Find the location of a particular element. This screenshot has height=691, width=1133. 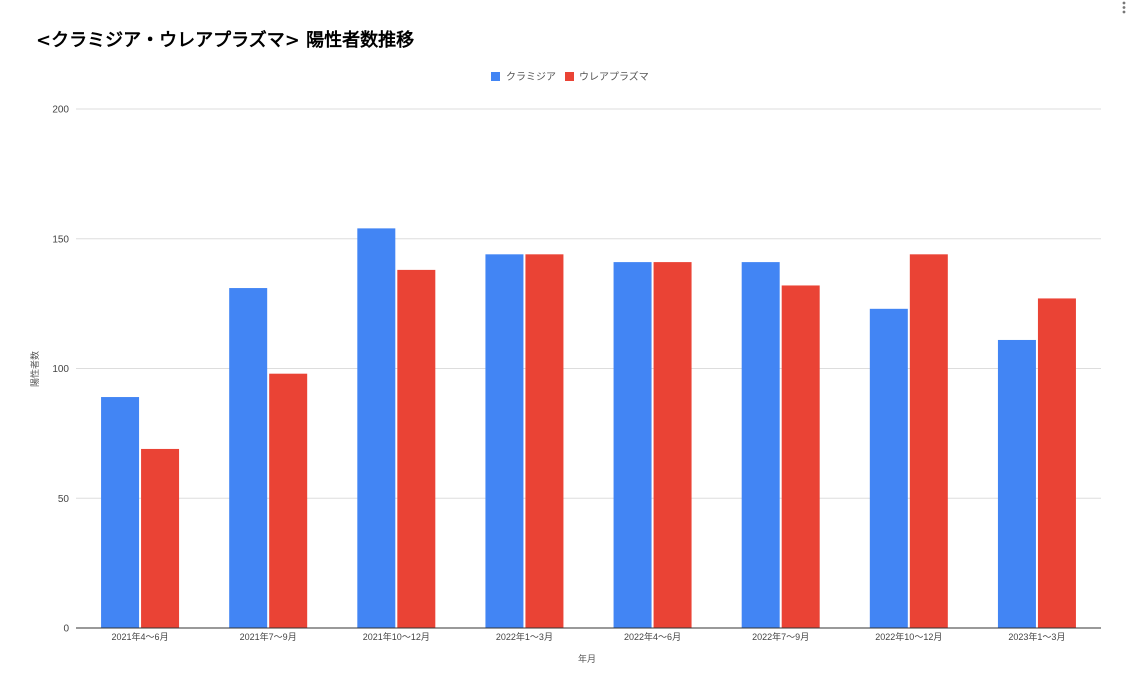

x-tick-label: 2022年7～9月 is located at coordinates (780, 636).